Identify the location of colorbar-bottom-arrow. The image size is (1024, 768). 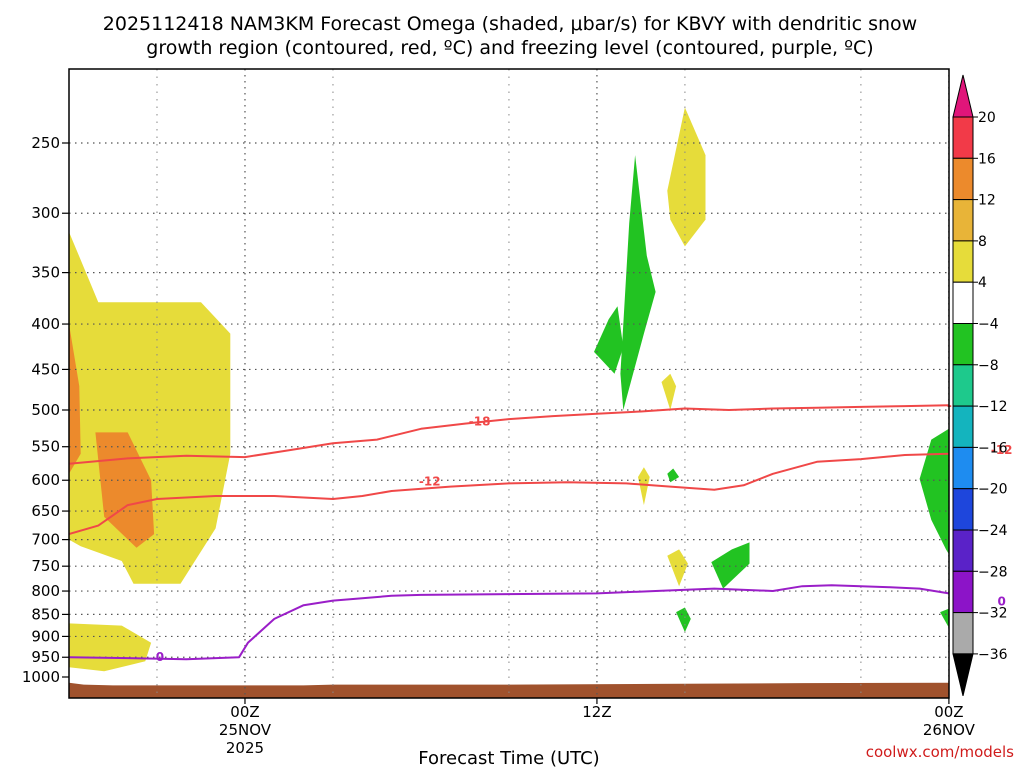
(963, 675).